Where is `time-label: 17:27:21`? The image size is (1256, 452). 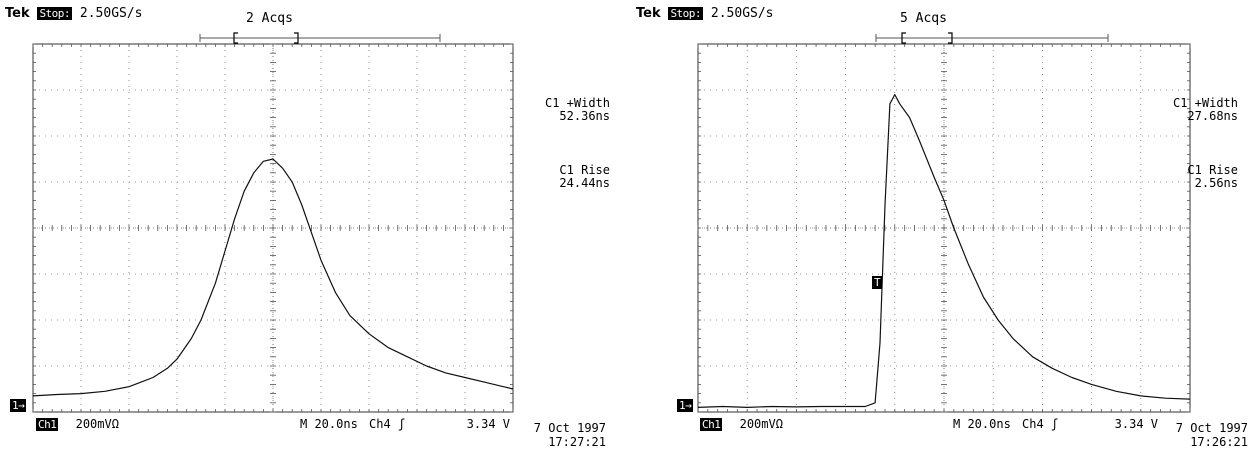 time-label: 17:27:21 is located at coordinates (577, 442).